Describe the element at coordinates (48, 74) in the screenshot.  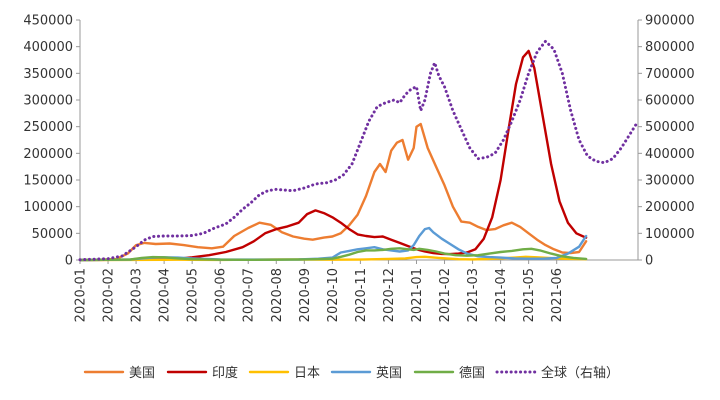
I see `y-tick-label-left: 350000` at that location.